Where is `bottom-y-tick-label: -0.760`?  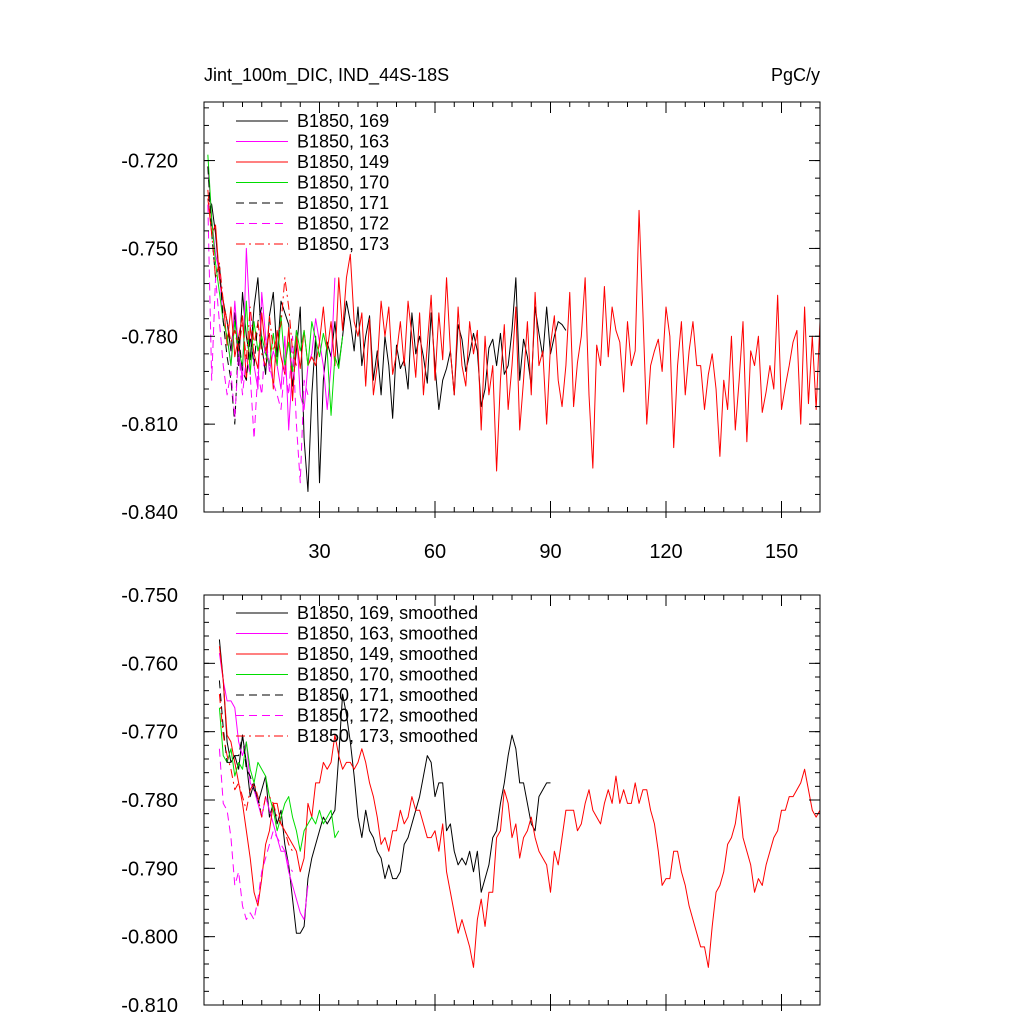
bottom-y-tick-label: -0.760 is located at coordinates (149, 664).